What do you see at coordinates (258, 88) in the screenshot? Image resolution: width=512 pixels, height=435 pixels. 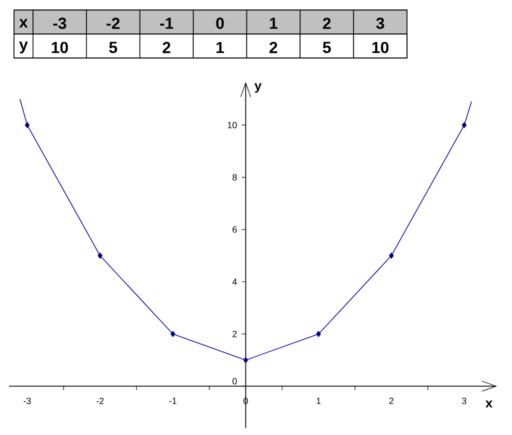 I see `y-axis-title: y` at bounding box center [258, 88].